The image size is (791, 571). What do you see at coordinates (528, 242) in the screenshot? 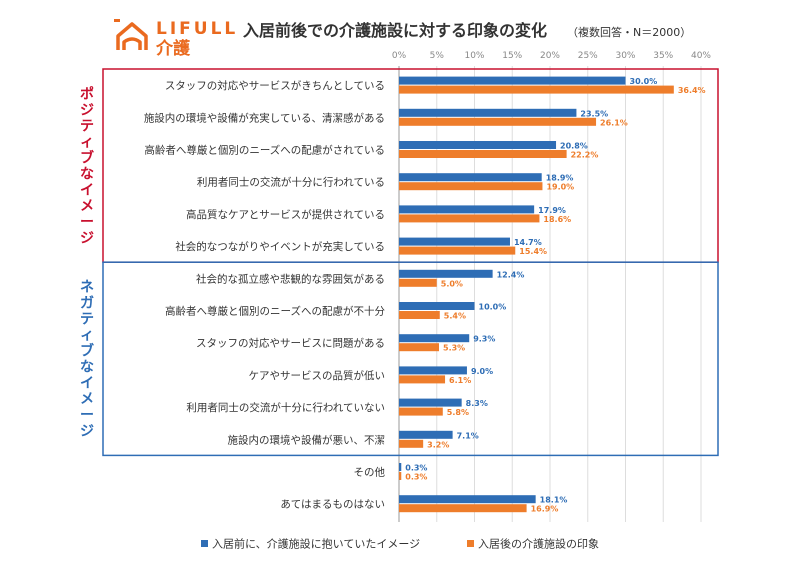
I see `data-label-before: 14.7%` at bounding box center [528, 242].